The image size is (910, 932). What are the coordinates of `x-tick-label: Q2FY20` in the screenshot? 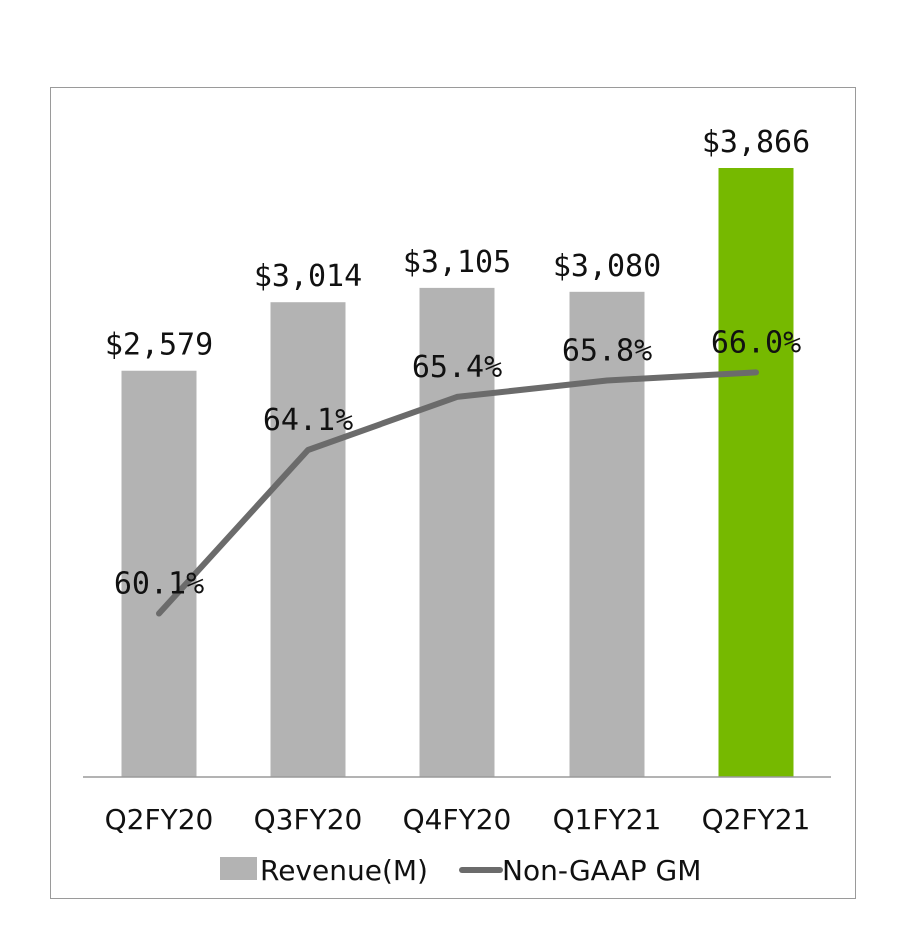 It's located at (159, 819).